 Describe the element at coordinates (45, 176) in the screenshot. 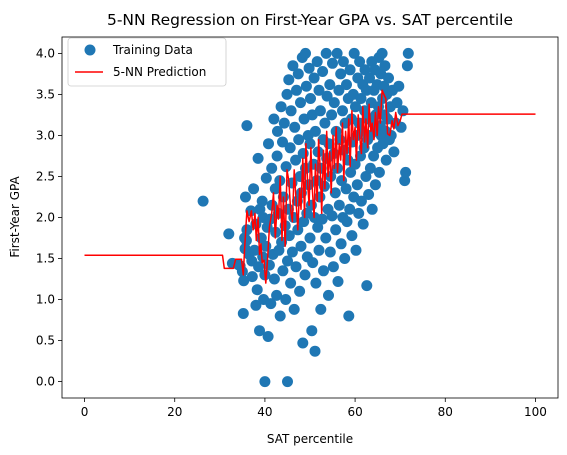

I see `y-tick-label: 2.5` at that location.